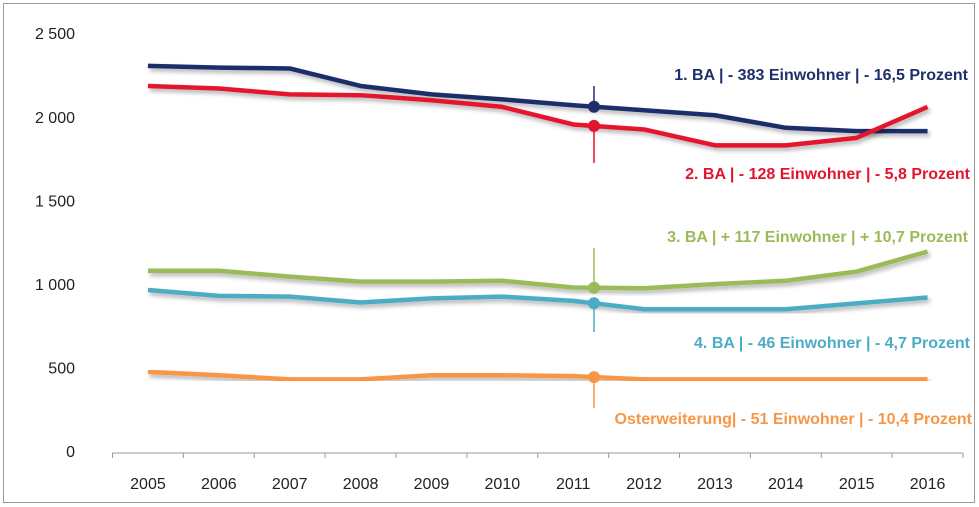 The height and width of the screenshot is (507, 979). I want to click on x-tick-label: 2012, so click(644, 484).